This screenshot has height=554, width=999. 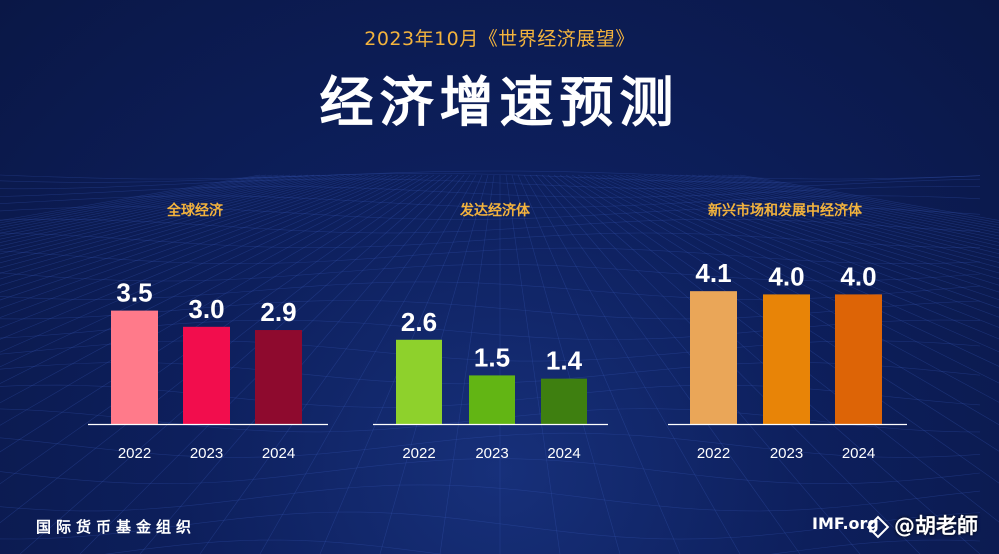 I want to click on tick-label-advanced-2022: 2022, so click(x=418, y=453).